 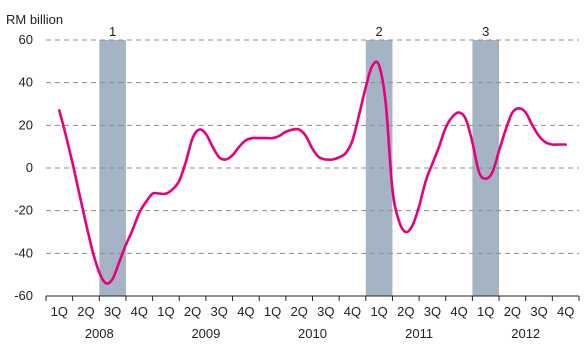 I want to click on shaded-period-label: 1, so click(x=112, y=31).